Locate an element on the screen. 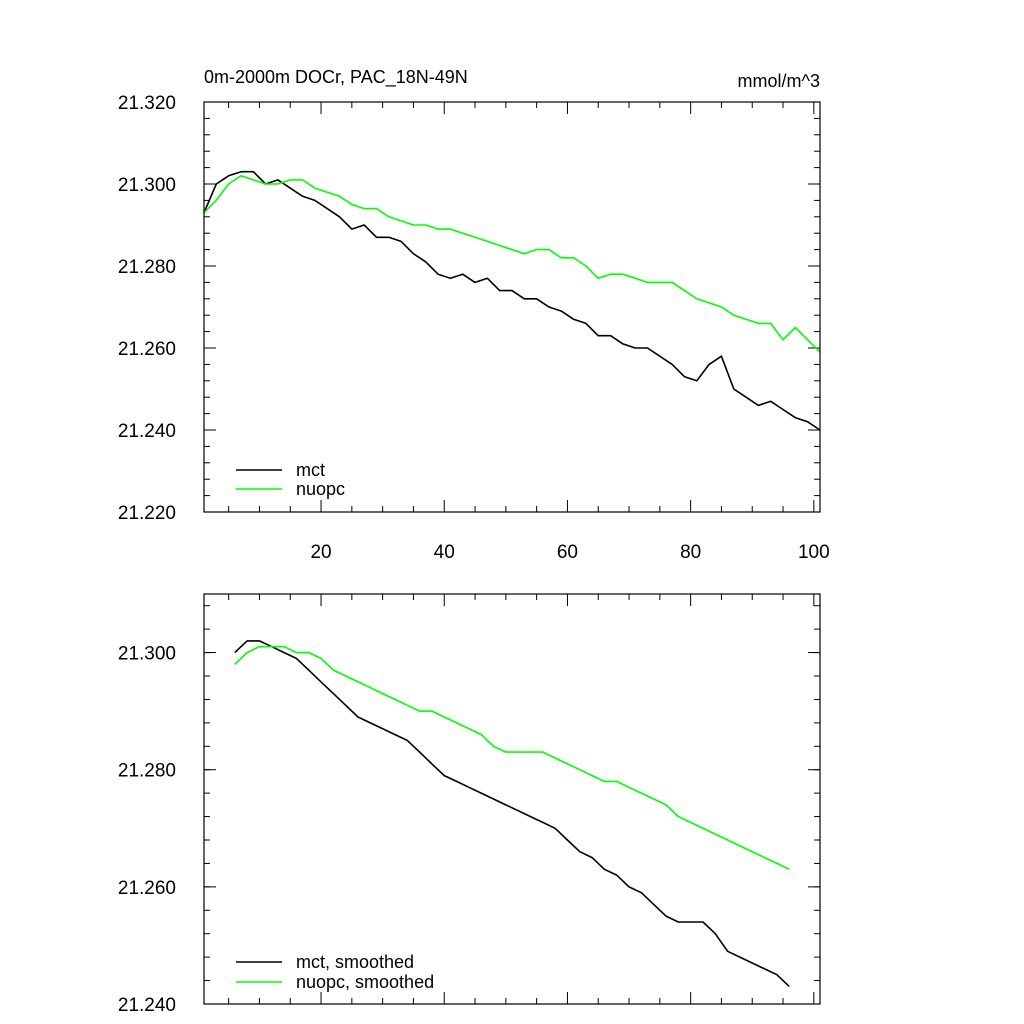 The image size is (1024, 1024). y-tick-label: 21.320 is located at coordinates (147, 103).